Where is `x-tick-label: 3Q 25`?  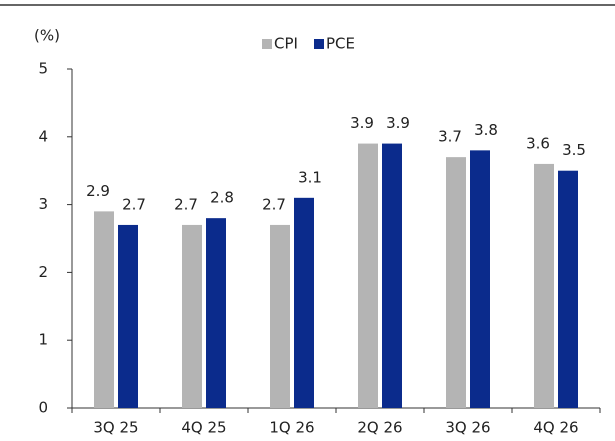 x-tick-label: 3Q 25 is located at coordinates (115, 428).